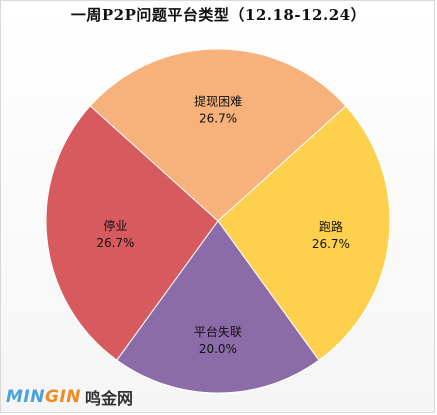  Describe the element at coordinates (331, 226) in the screenshot. I see `slice-name-label: 跑路` at that location.